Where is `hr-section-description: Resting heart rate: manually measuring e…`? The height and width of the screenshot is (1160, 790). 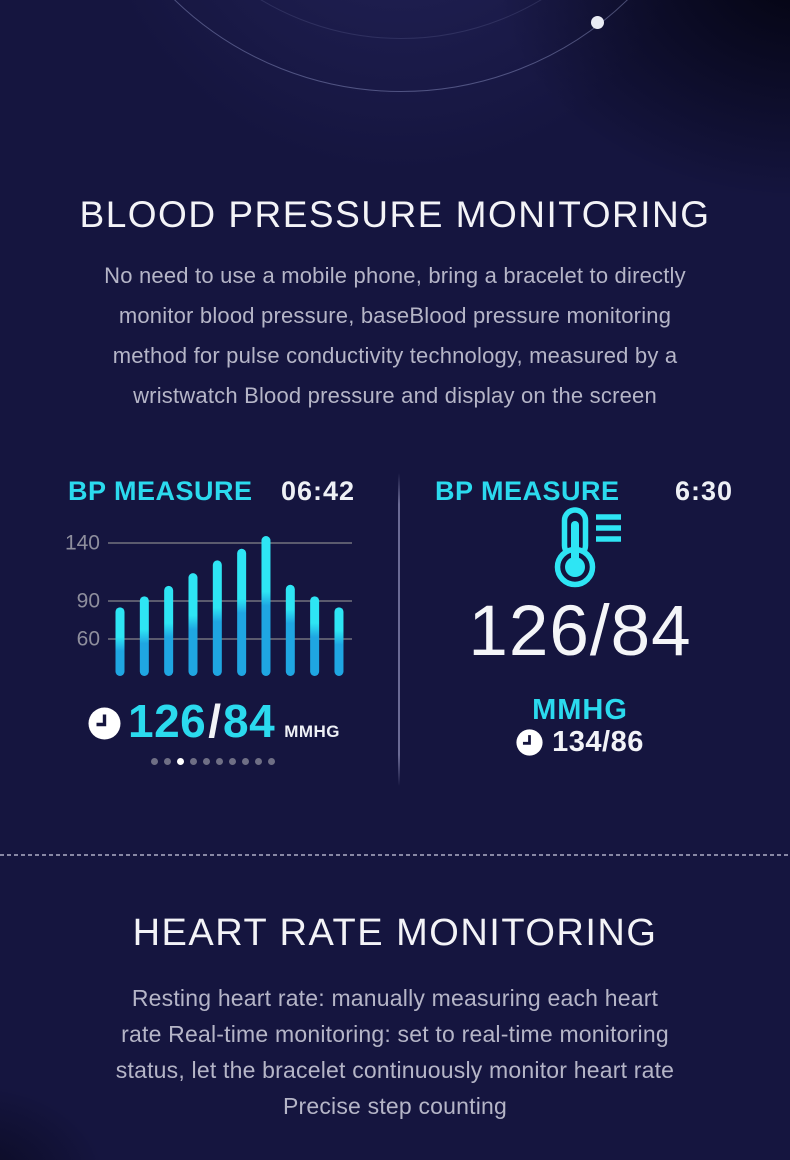
hr-section-description: Resting heart rate: manually measuring e… is located at coordinates (395, 1052).